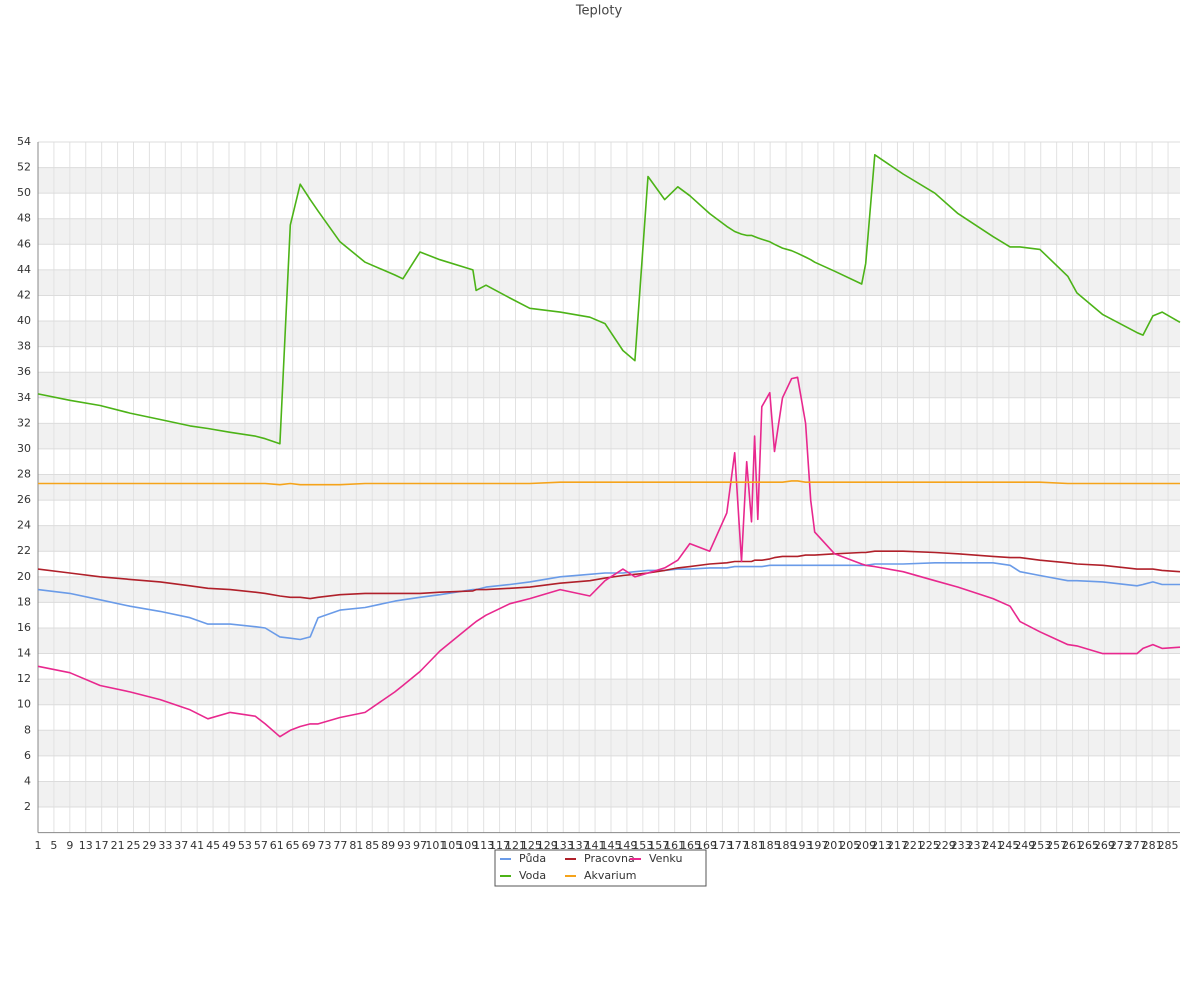 Image resolution: width=1200 pixels, height=1000 pixels. Describe the element at coordinates (27, 755) in the screenshot. I see `y-tick-label: 6` at that location.